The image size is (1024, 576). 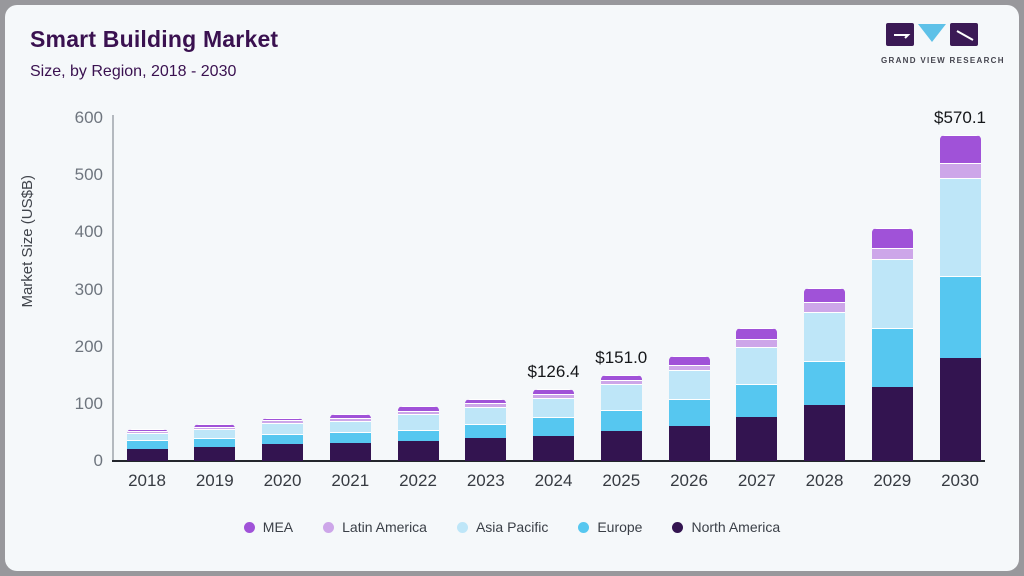 What do you see at coordinates (892, 480) in the screenshot?
I see `x-tick-2029: 2029` at bounding box center [892, 480].